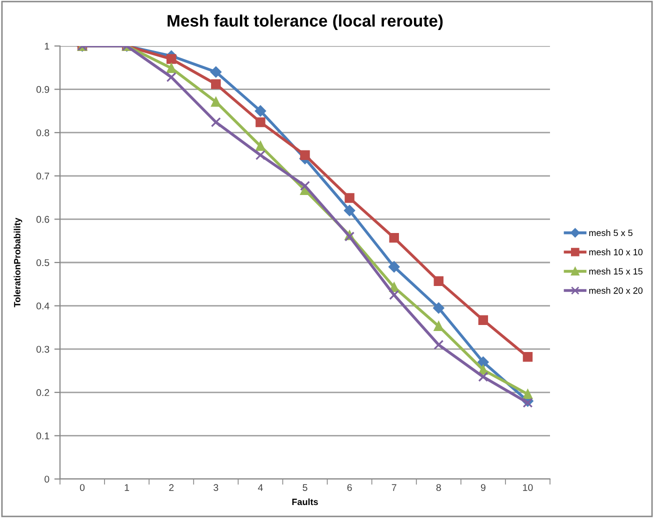 The height and width of the screenshot is (518, 654). I want to click on chart-title: Mesh fault tolerance (local reroute), so click(305, 22).